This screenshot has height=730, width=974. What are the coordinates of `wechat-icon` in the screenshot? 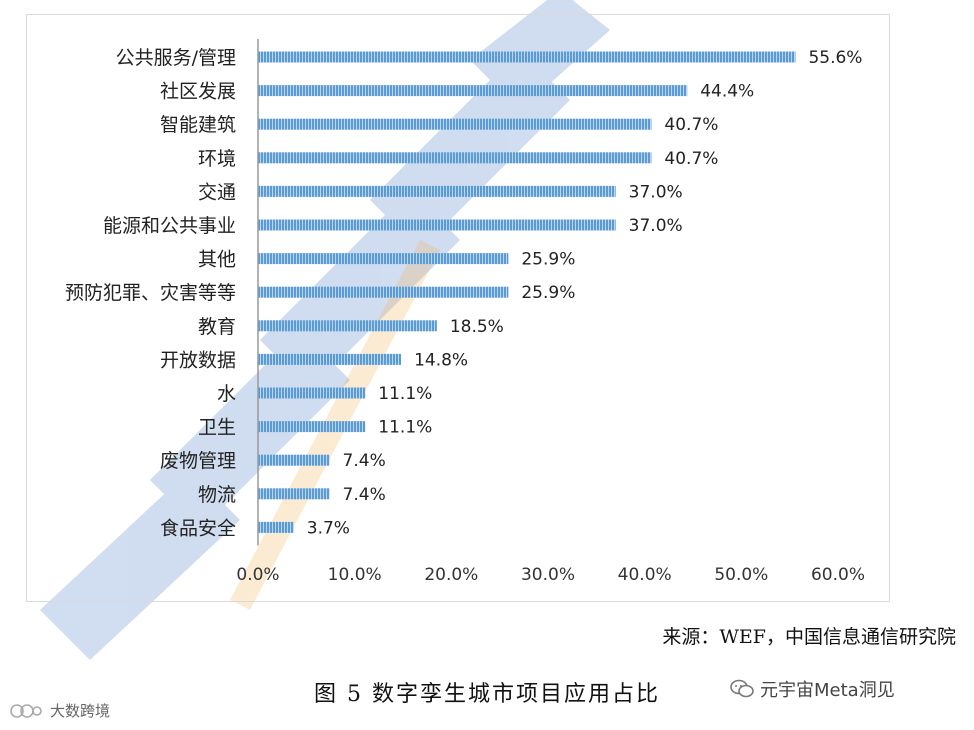 It's located at (742, 688).